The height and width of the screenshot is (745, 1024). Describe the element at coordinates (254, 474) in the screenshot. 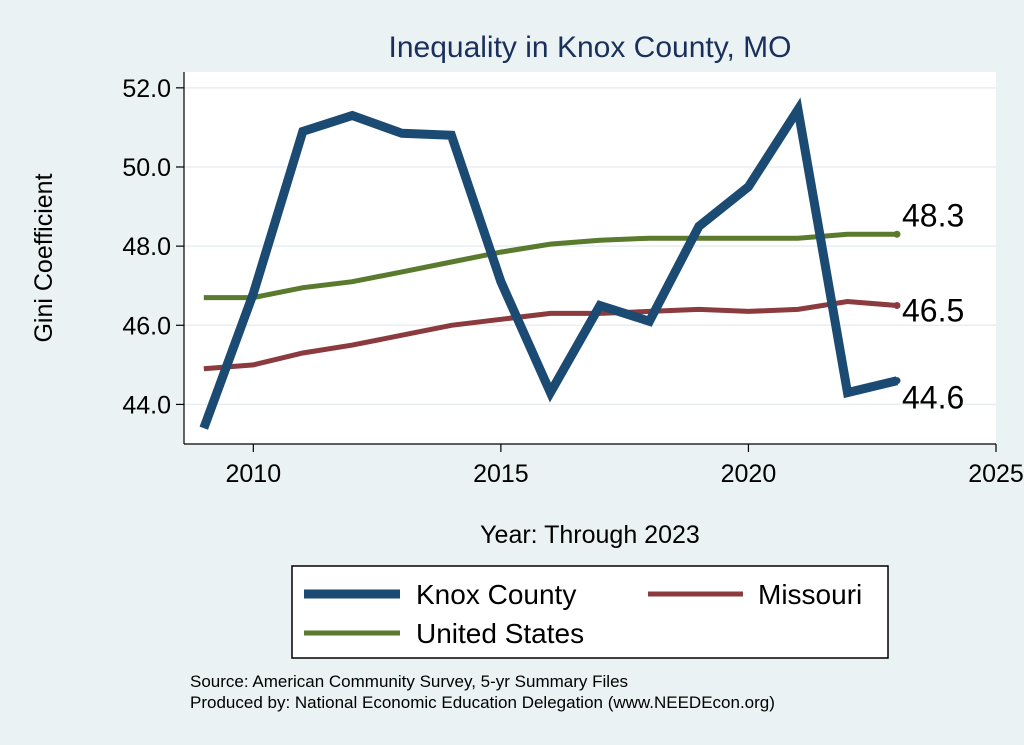

I see `x-tick-label: 2010` at that location.